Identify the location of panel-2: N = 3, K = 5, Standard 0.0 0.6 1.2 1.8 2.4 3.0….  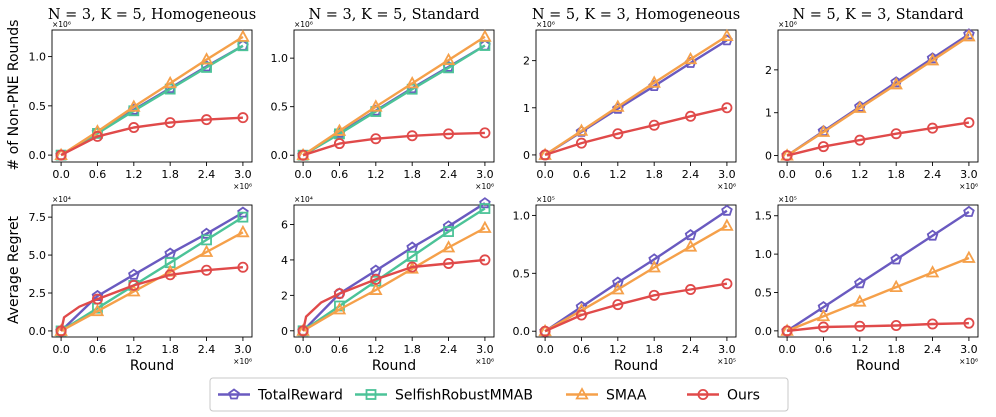
(383, 99).